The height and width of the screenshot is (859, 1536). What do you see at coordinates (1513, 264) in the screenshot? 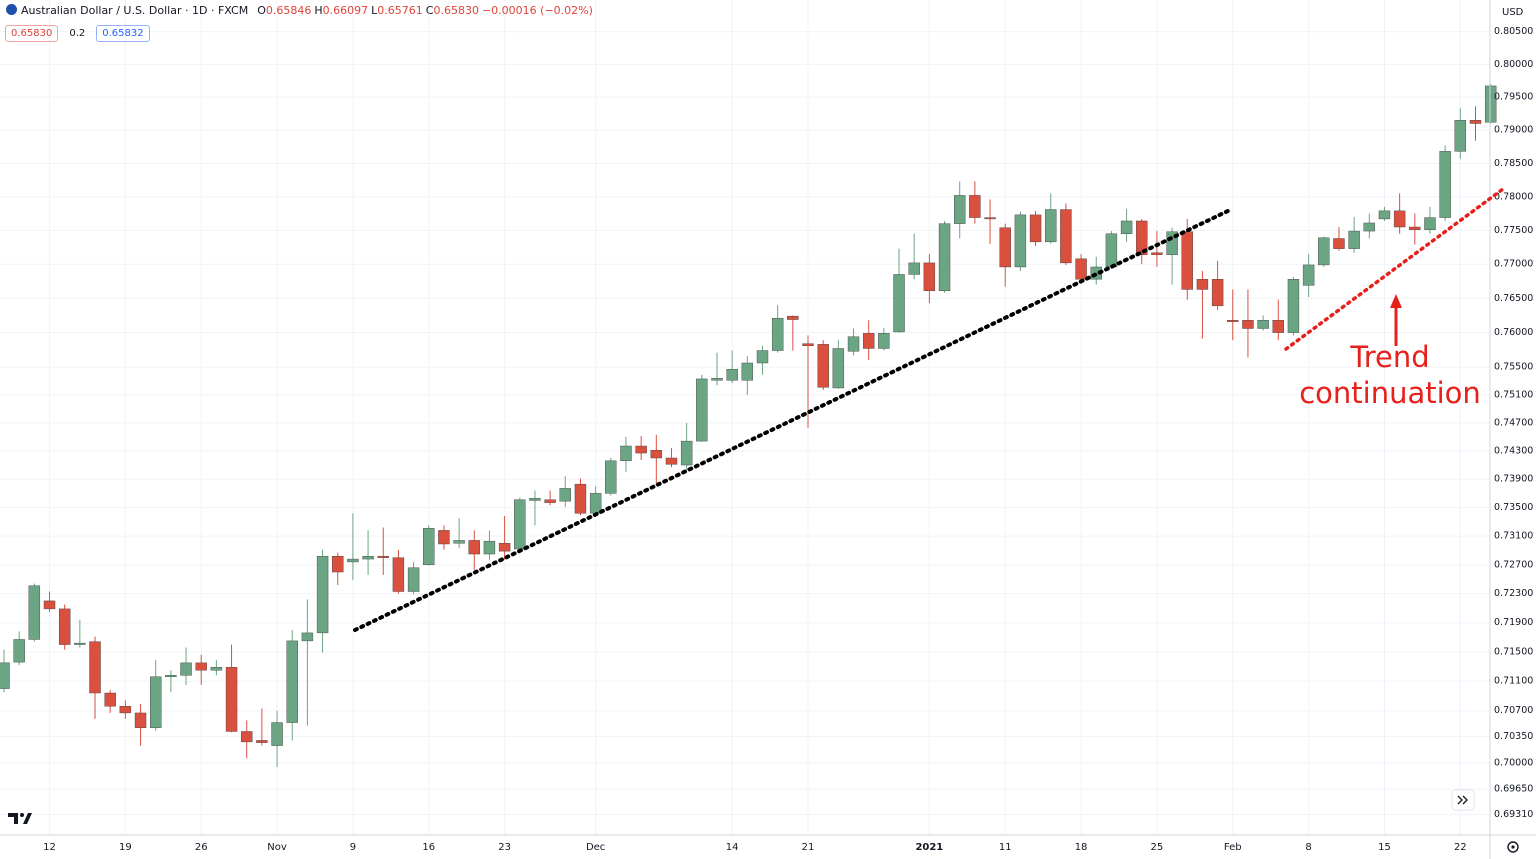
I see `y-tick-label: 0.77000` at bounding box center [1513, 264].